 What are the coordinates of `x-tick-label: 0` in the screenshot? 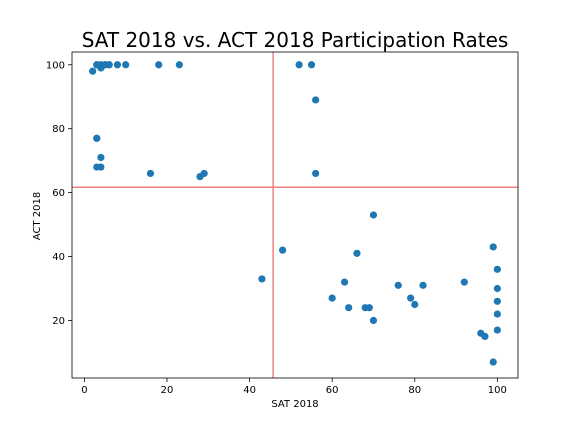 It's located at (84, 390).